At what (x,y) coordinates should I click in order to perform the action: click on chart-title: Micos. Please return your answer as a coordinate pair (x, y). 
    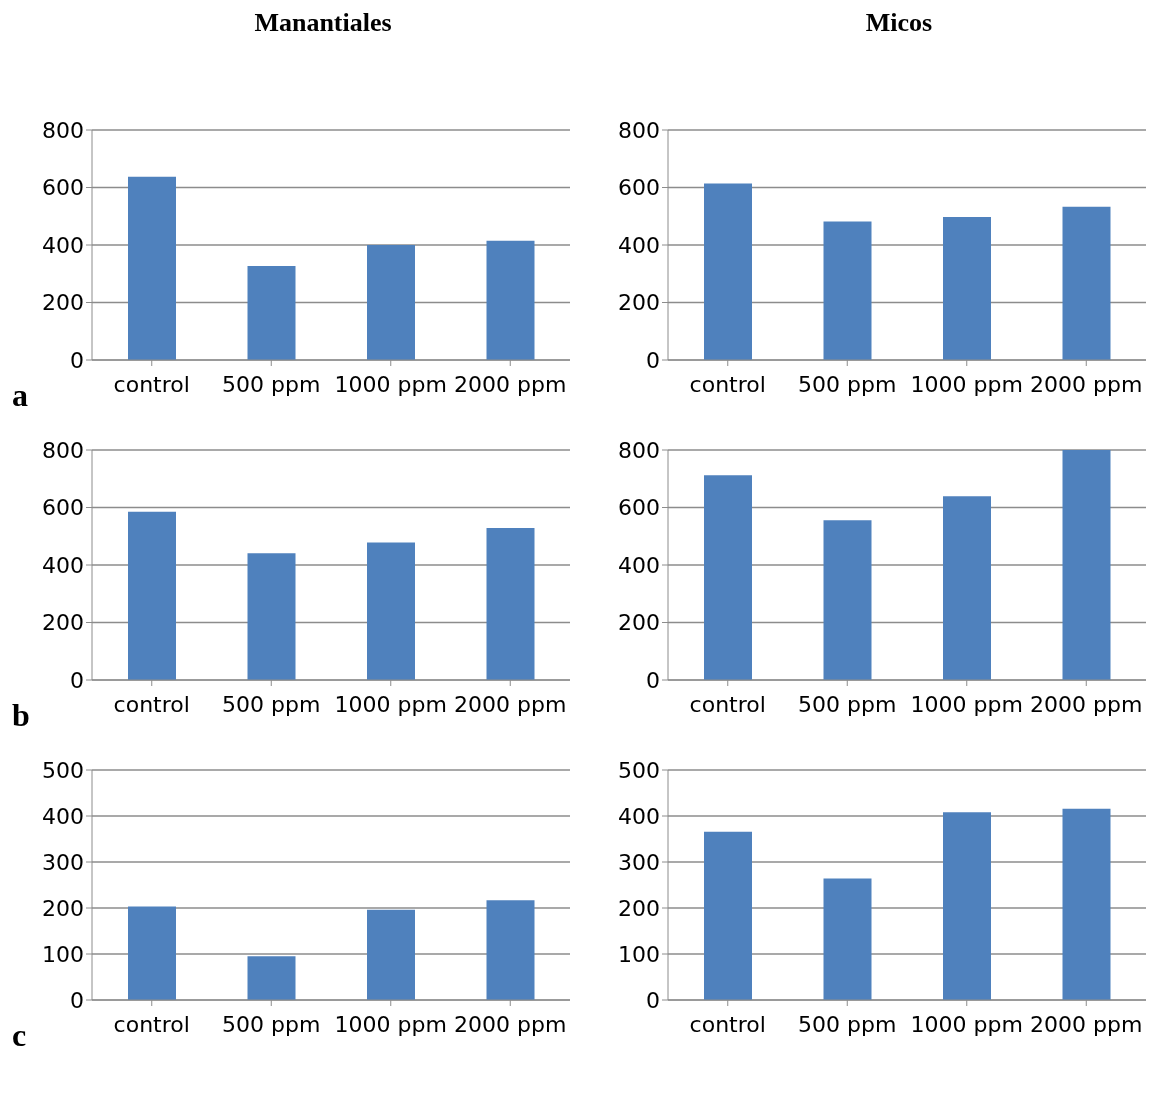
    Looking at the image, I should click on (899, 23).